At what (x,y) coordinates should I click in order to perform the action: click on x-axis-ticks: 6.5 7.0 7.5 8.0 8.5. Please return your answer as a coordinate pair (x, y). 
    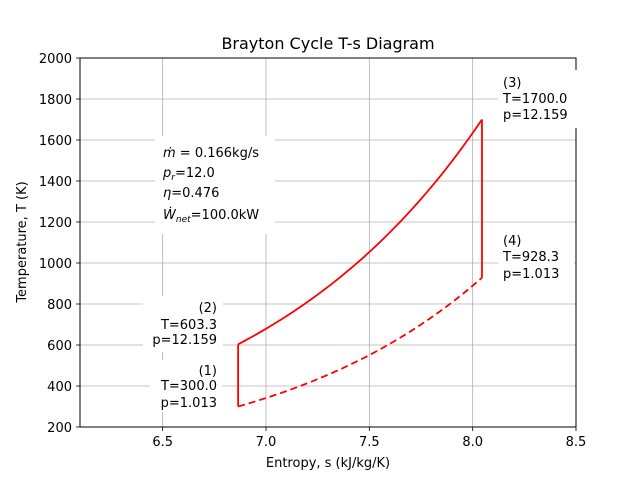
    Looking at the image, I should click on (369, 438).